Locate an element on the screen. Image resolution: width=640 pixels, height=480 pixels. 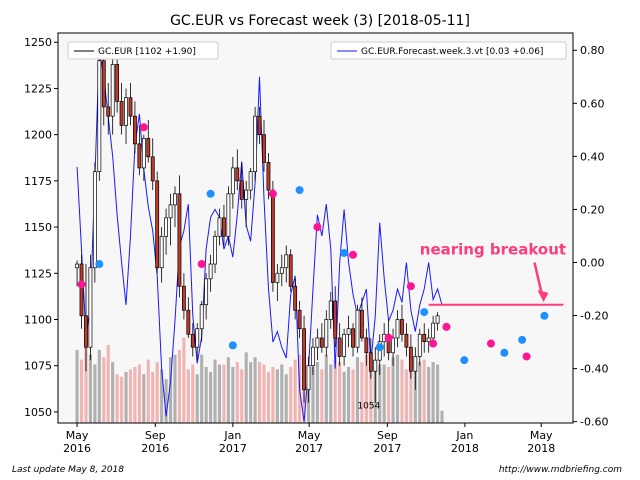
legend-forecast: GC.EUR.Forecast.week.3.vt [0.03 +0.06] is located at coordinates (448, 50).